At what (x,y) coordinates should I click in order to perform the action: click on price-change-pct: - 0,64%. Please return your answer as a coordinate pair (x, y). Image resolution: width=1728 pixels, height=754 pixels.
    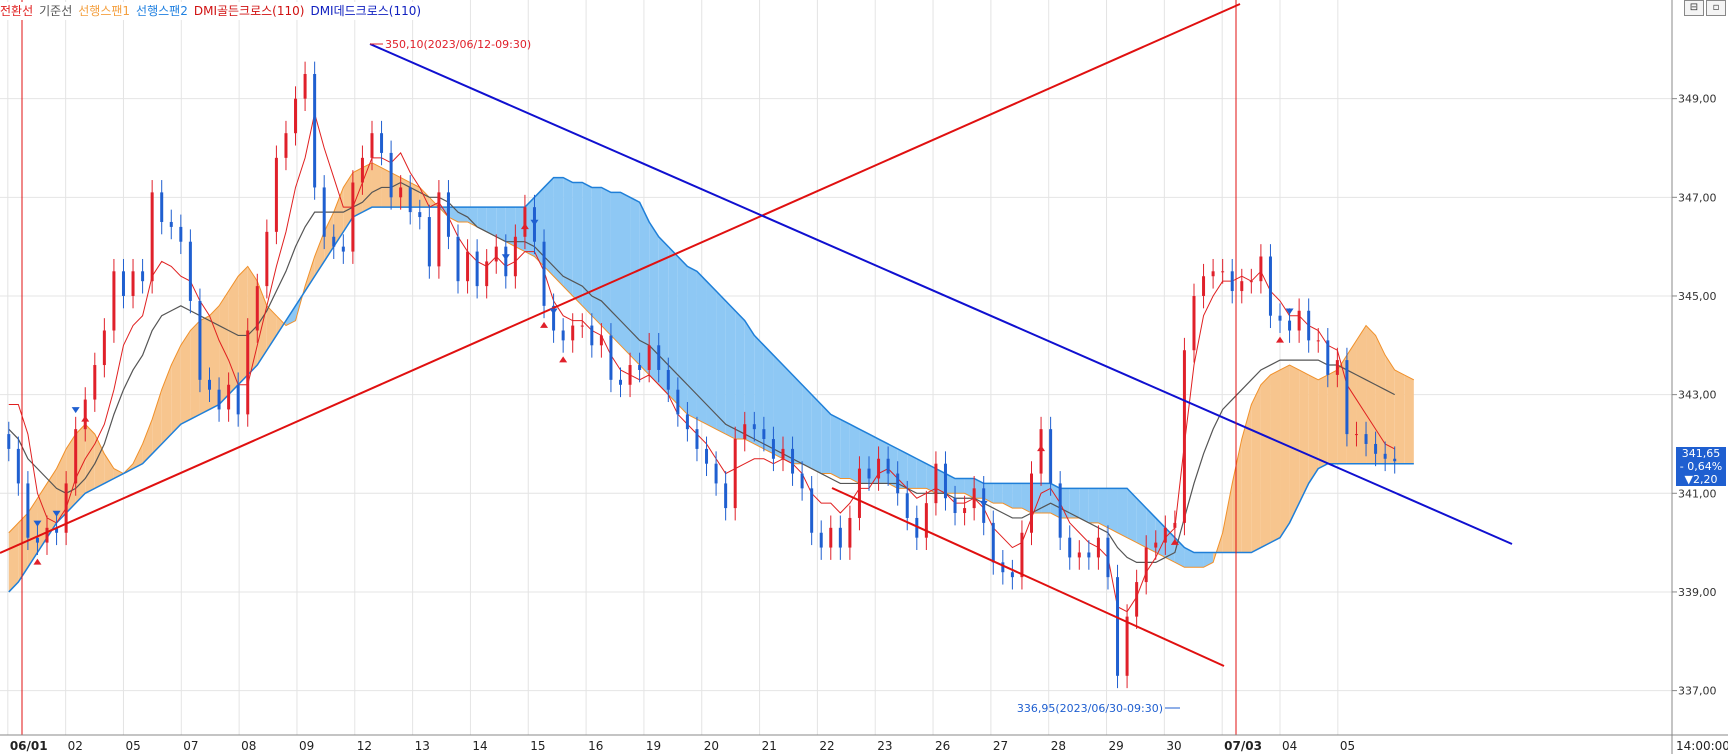
    Looking at the image, I should click on (1701, 466).